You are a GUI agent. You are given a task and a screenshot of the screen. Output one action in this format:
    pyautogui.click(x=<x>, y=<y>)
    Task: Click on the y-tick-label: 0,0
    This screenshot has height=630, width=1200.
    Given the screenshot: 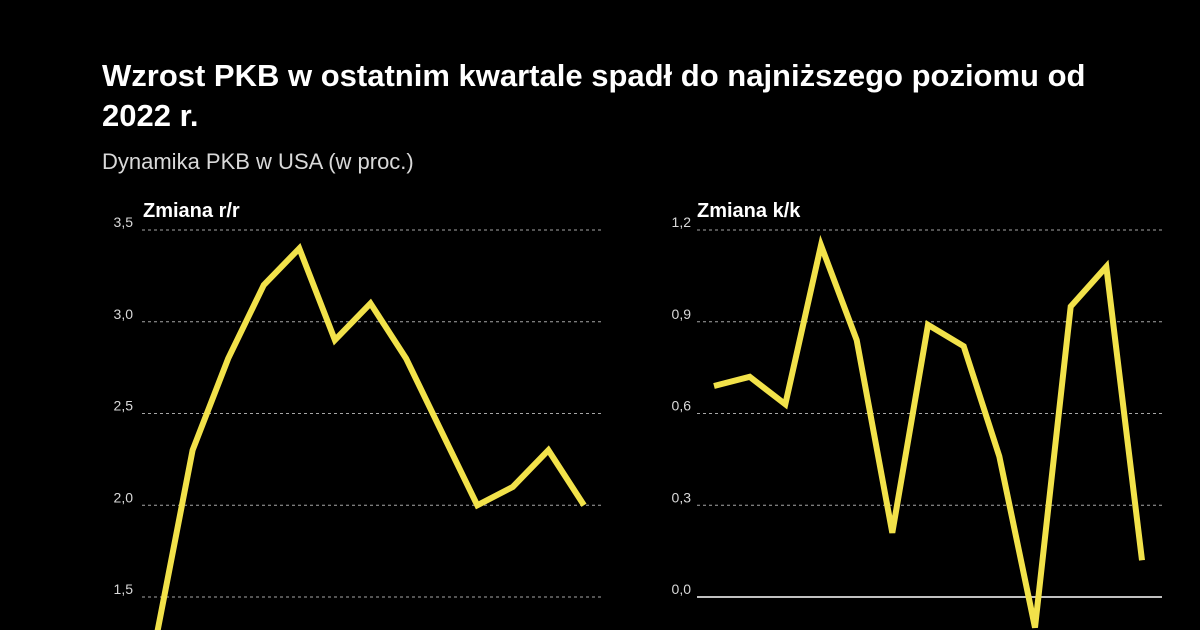 What is the action you would take?
    pyautogui.click(x=682, y=589)
    